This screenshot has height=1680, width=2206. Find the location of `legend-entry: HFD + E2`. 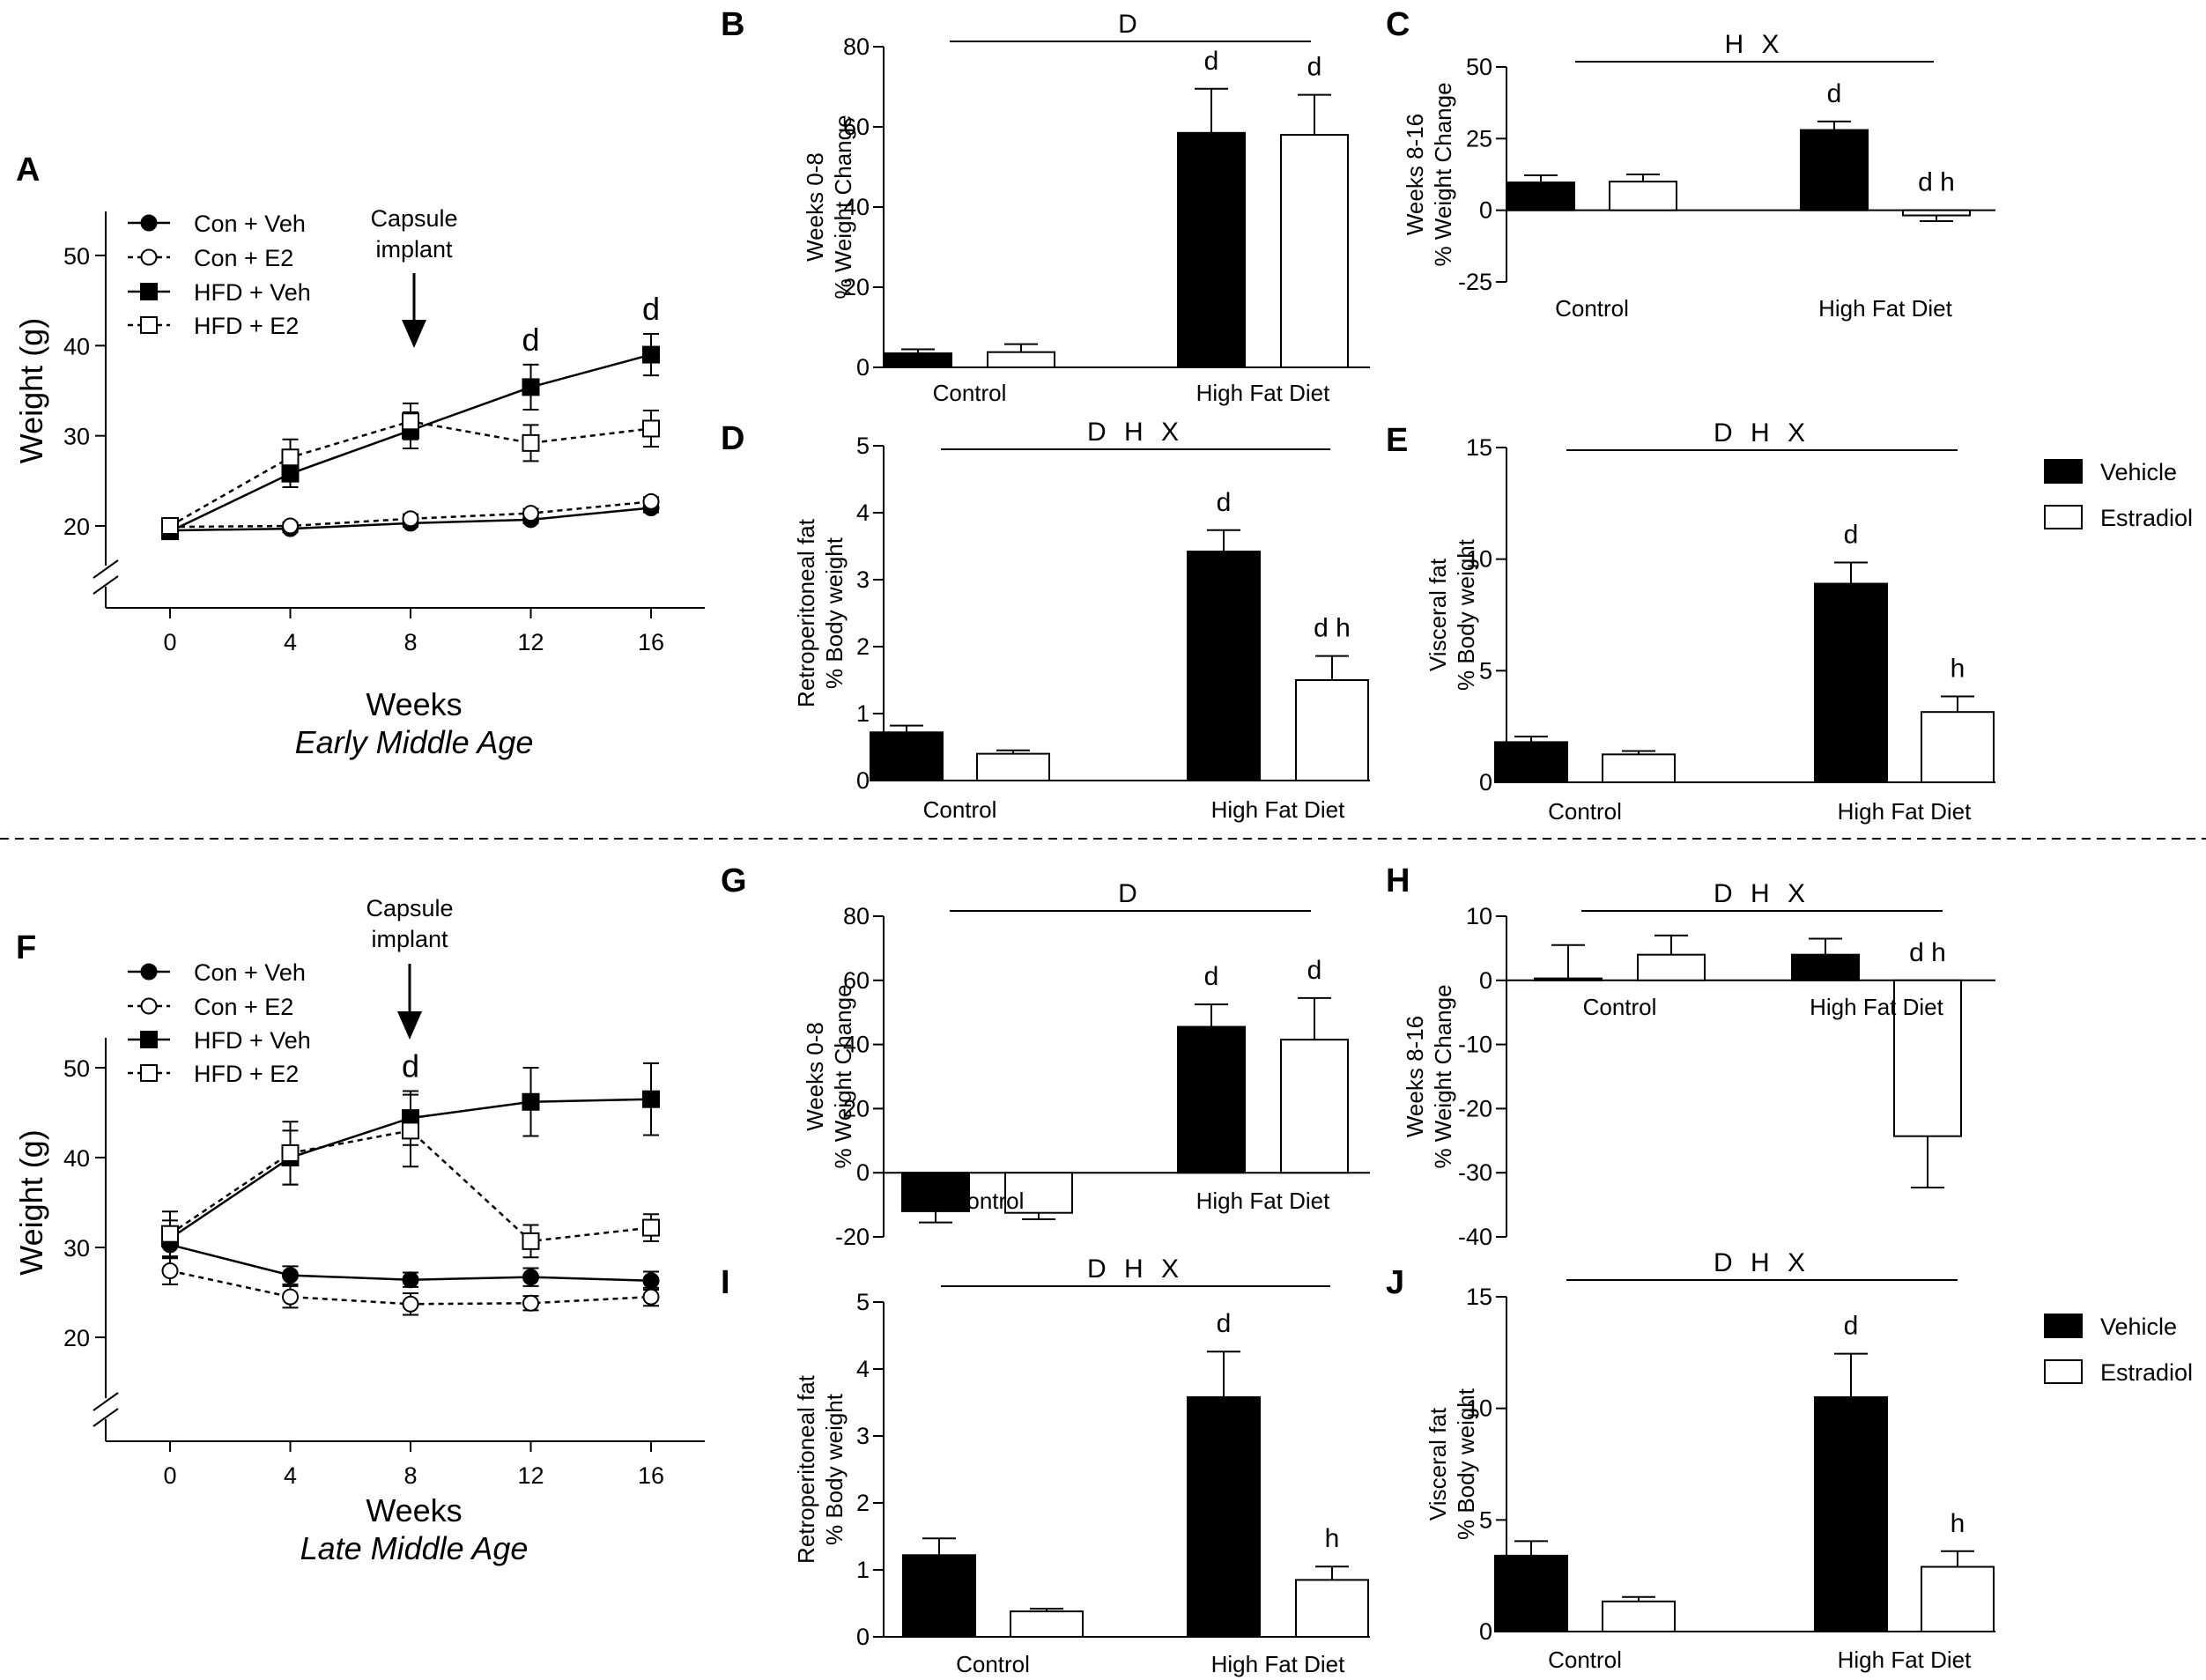

legend-entry: HFD + E2 is located at coordinates (214, 1074).